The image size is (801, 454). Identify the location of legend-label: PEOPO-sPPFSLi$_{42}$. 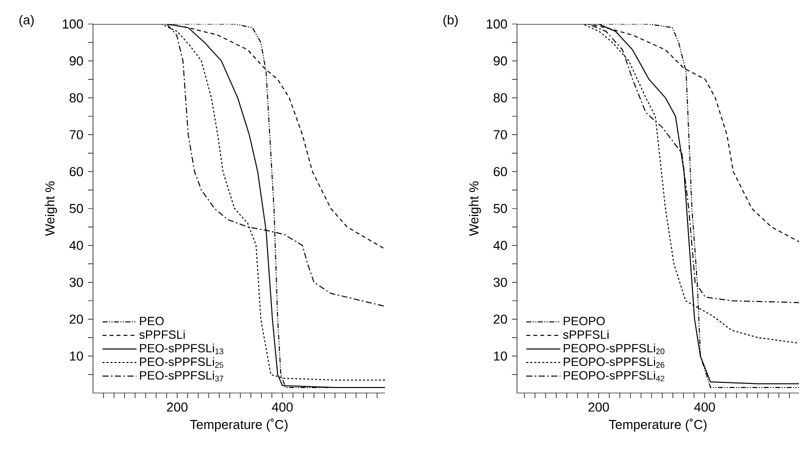
(614, 376).